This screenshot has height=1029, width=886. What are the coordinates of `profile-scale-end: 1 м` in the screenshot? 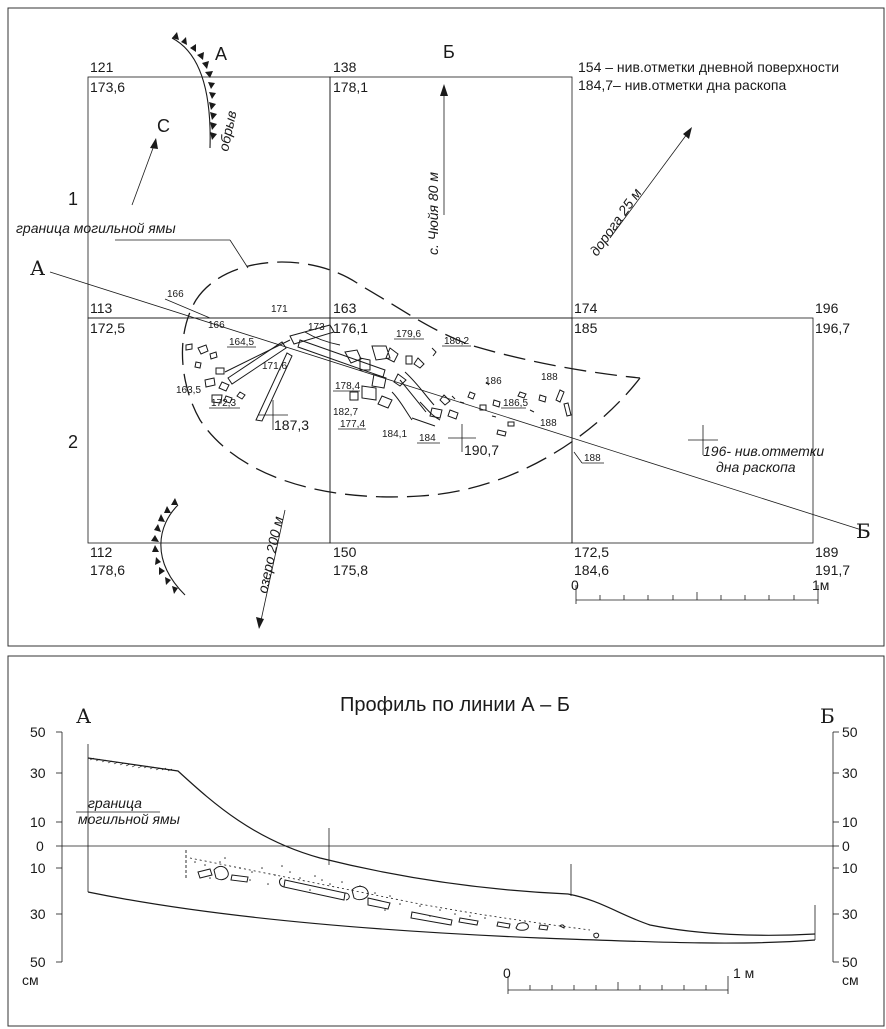 It's located at (743, 973).